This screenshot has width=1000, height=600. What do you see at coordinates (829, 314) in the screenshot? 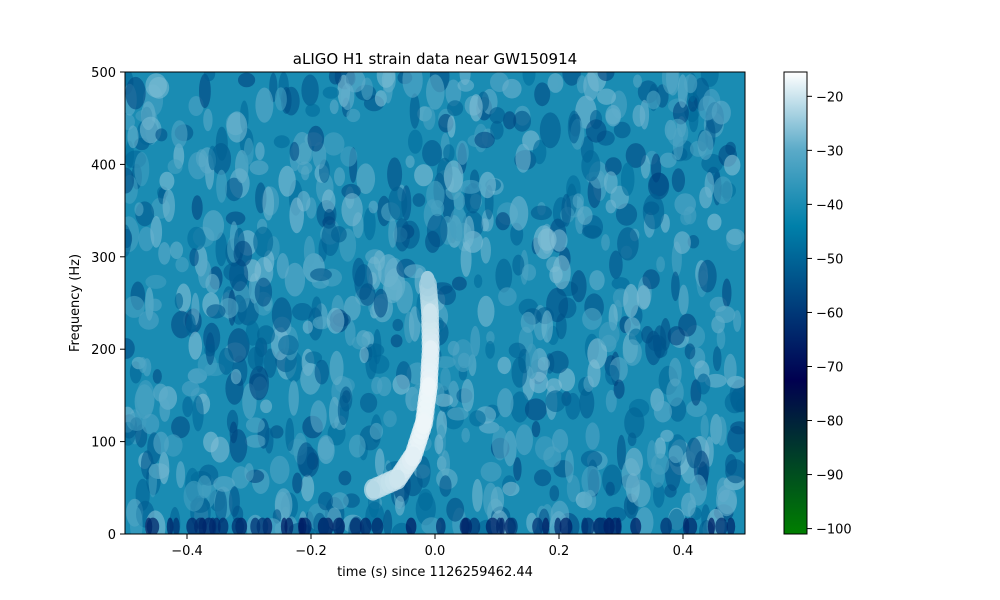
I see `colorbar-axis: −20 −30 −40 −50 −60 −70 −80 −90 −100` at bounding box center [829, 314].